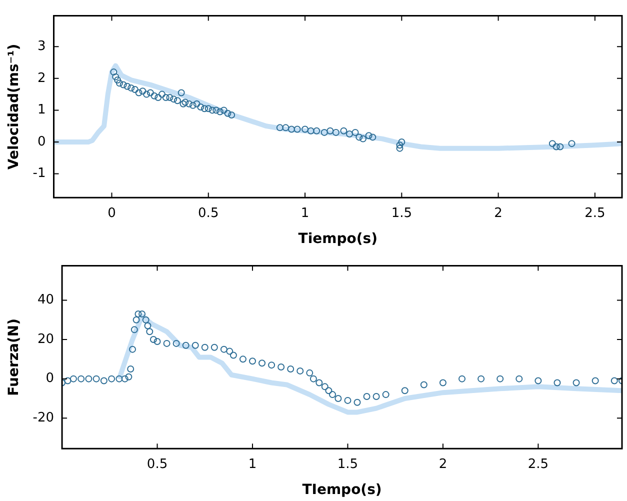  What do you see at coordinates (14, 107) in the screenshot?
I see `y-axis-title: Velocidad(ms⁻¹)` at bounding box center [14, 107].